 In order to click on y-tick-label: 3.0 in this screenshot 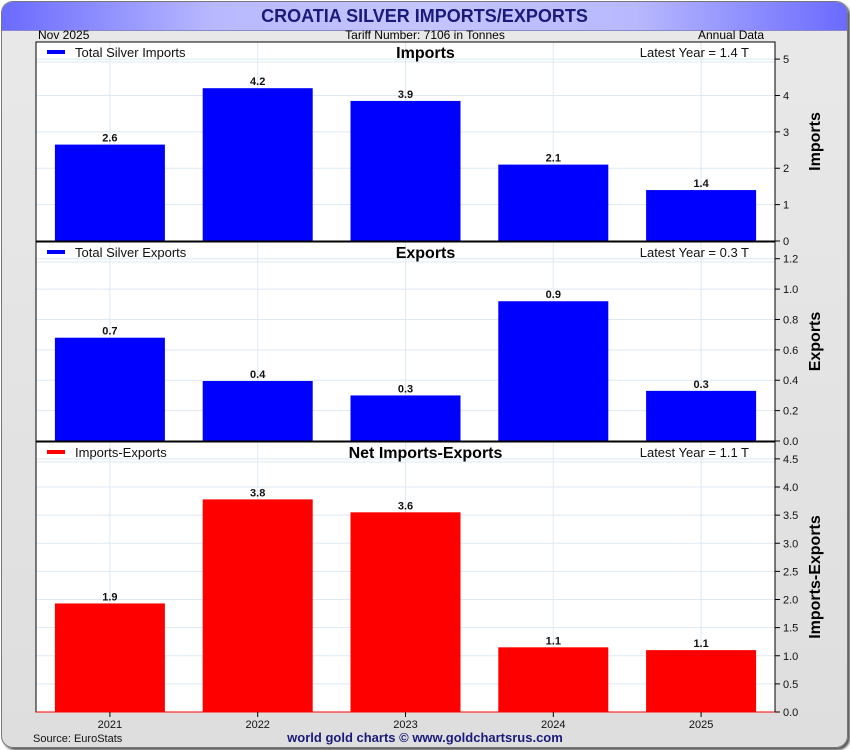, I will do `click(790, 544)`.